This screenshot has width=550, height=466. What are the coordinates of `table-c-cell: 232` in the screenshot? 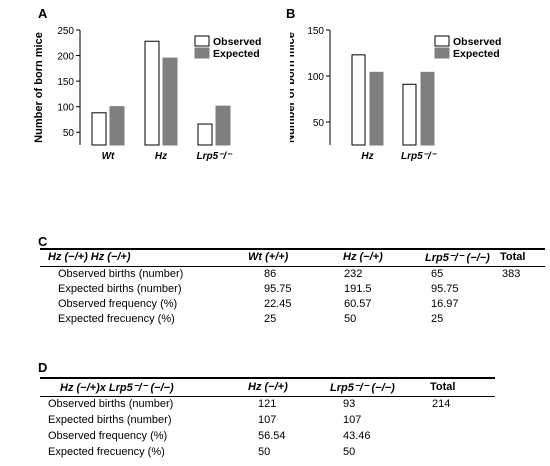 It's located at (353, 274).